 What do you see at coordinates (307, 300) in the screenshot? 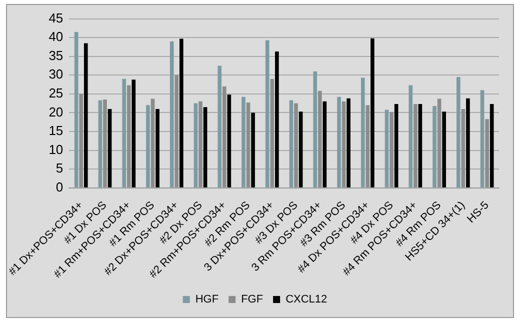
I see `legend-label: CXCL12` at bounding box center [307, 300].